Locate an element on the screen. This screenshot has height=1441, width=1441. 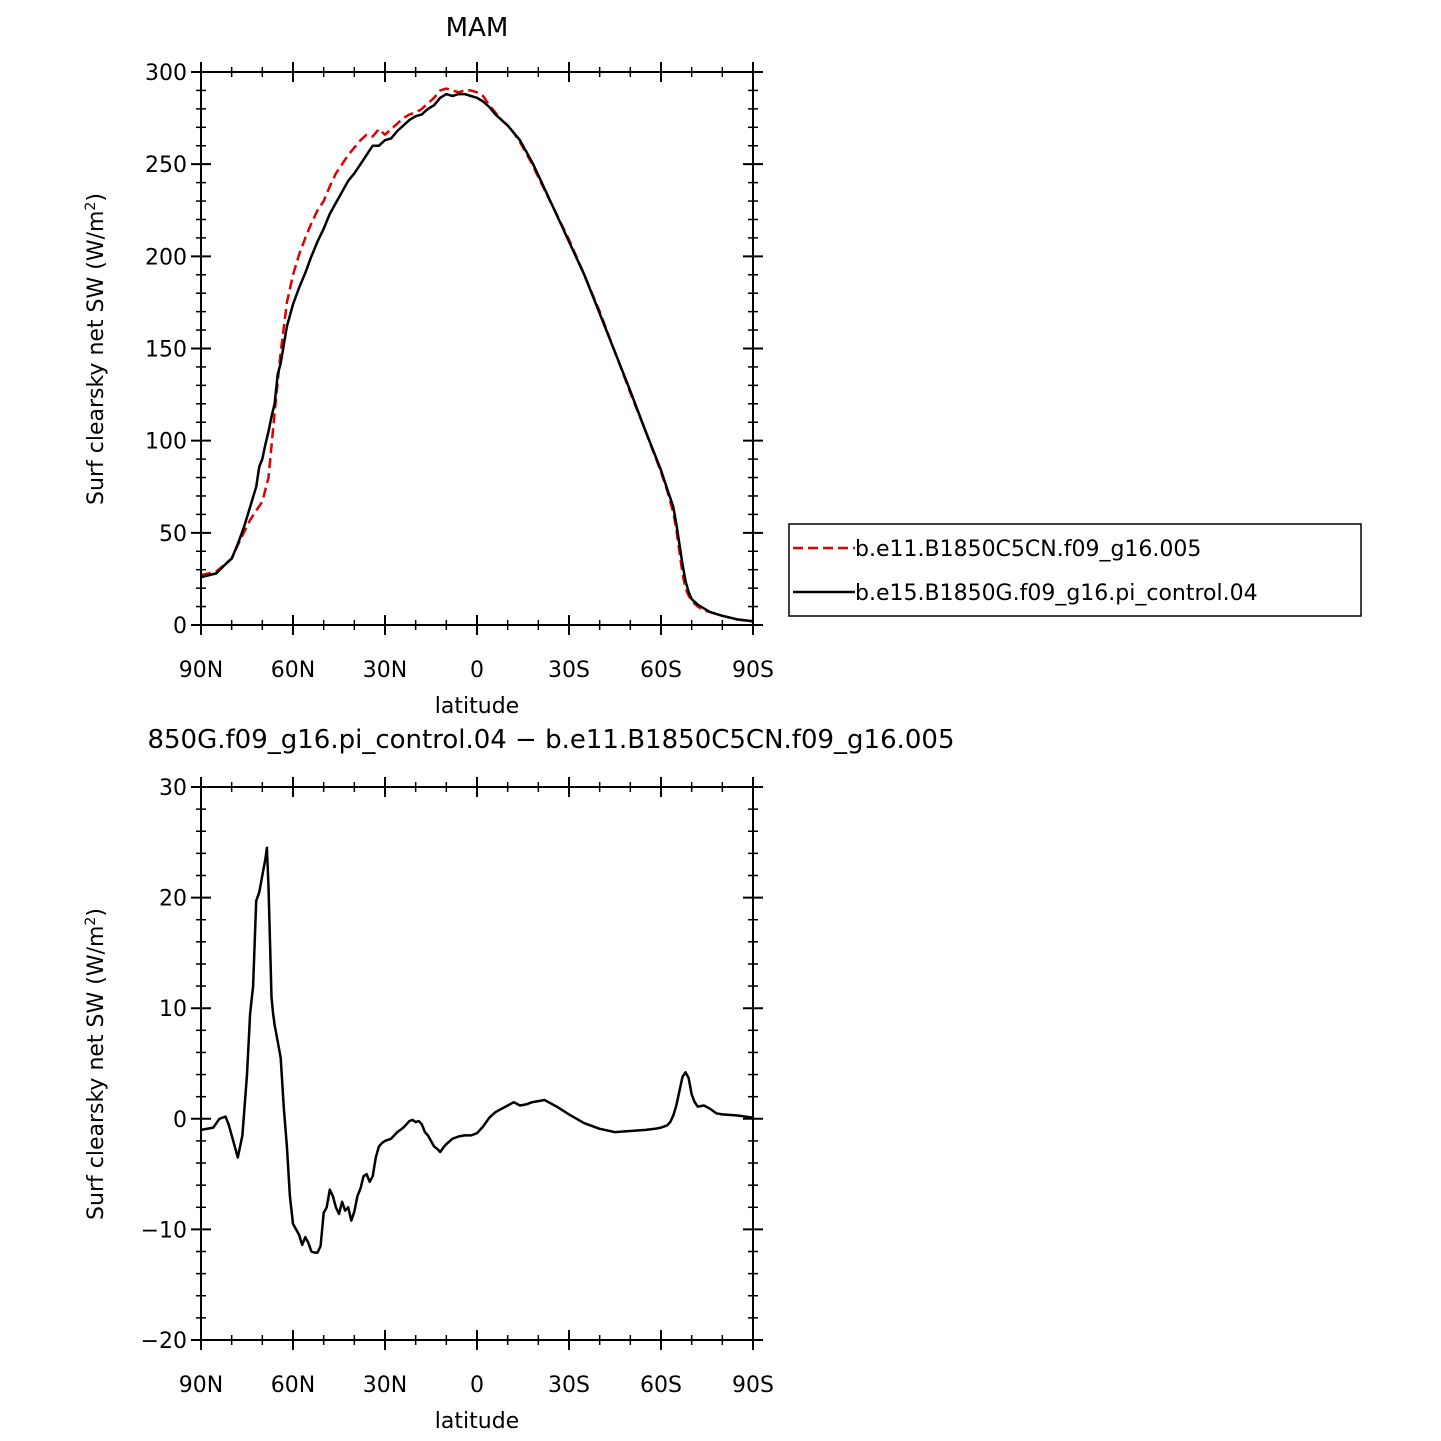
top-y-tick-label: 100 is located at coordinates (166, 442).